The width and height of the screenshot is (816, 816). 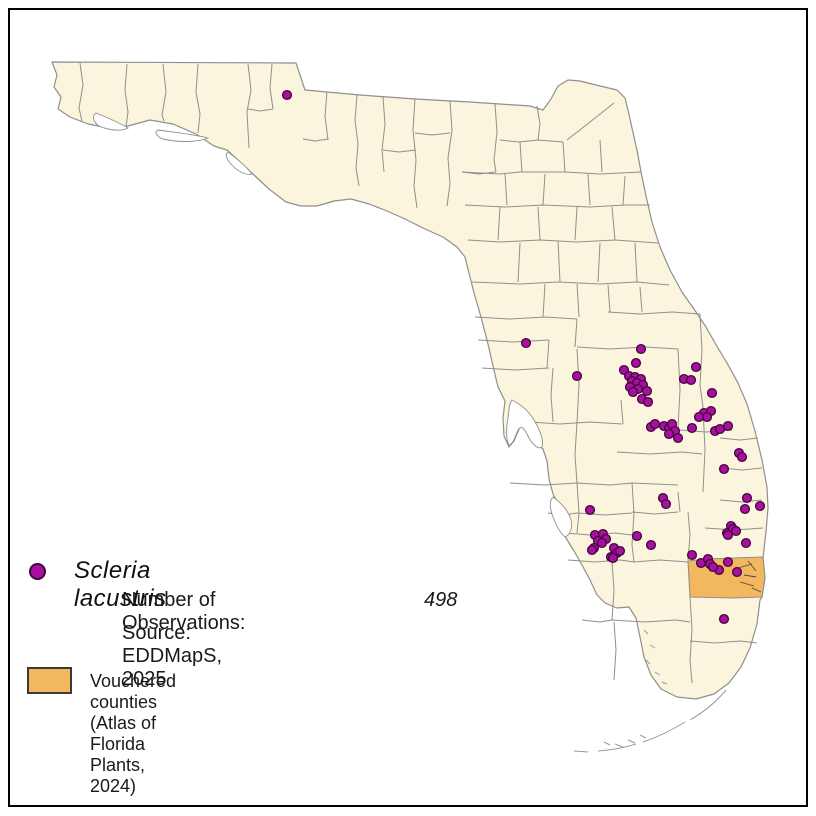 I want to click on source-line: Source: EDDMapS, 2025, so click(x=172, y=656).